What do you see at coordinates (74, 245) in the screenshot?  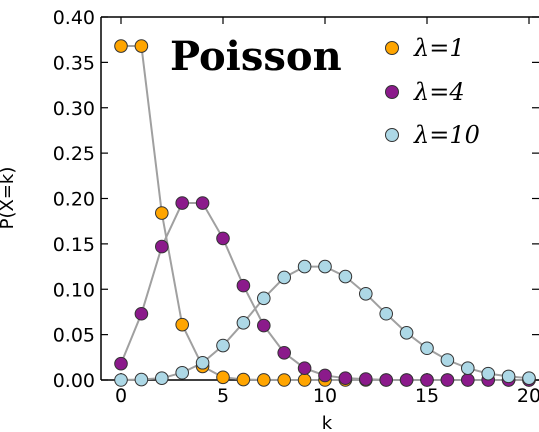 I see `y-tick-label: 0.15` at bounding box center [74, 245].